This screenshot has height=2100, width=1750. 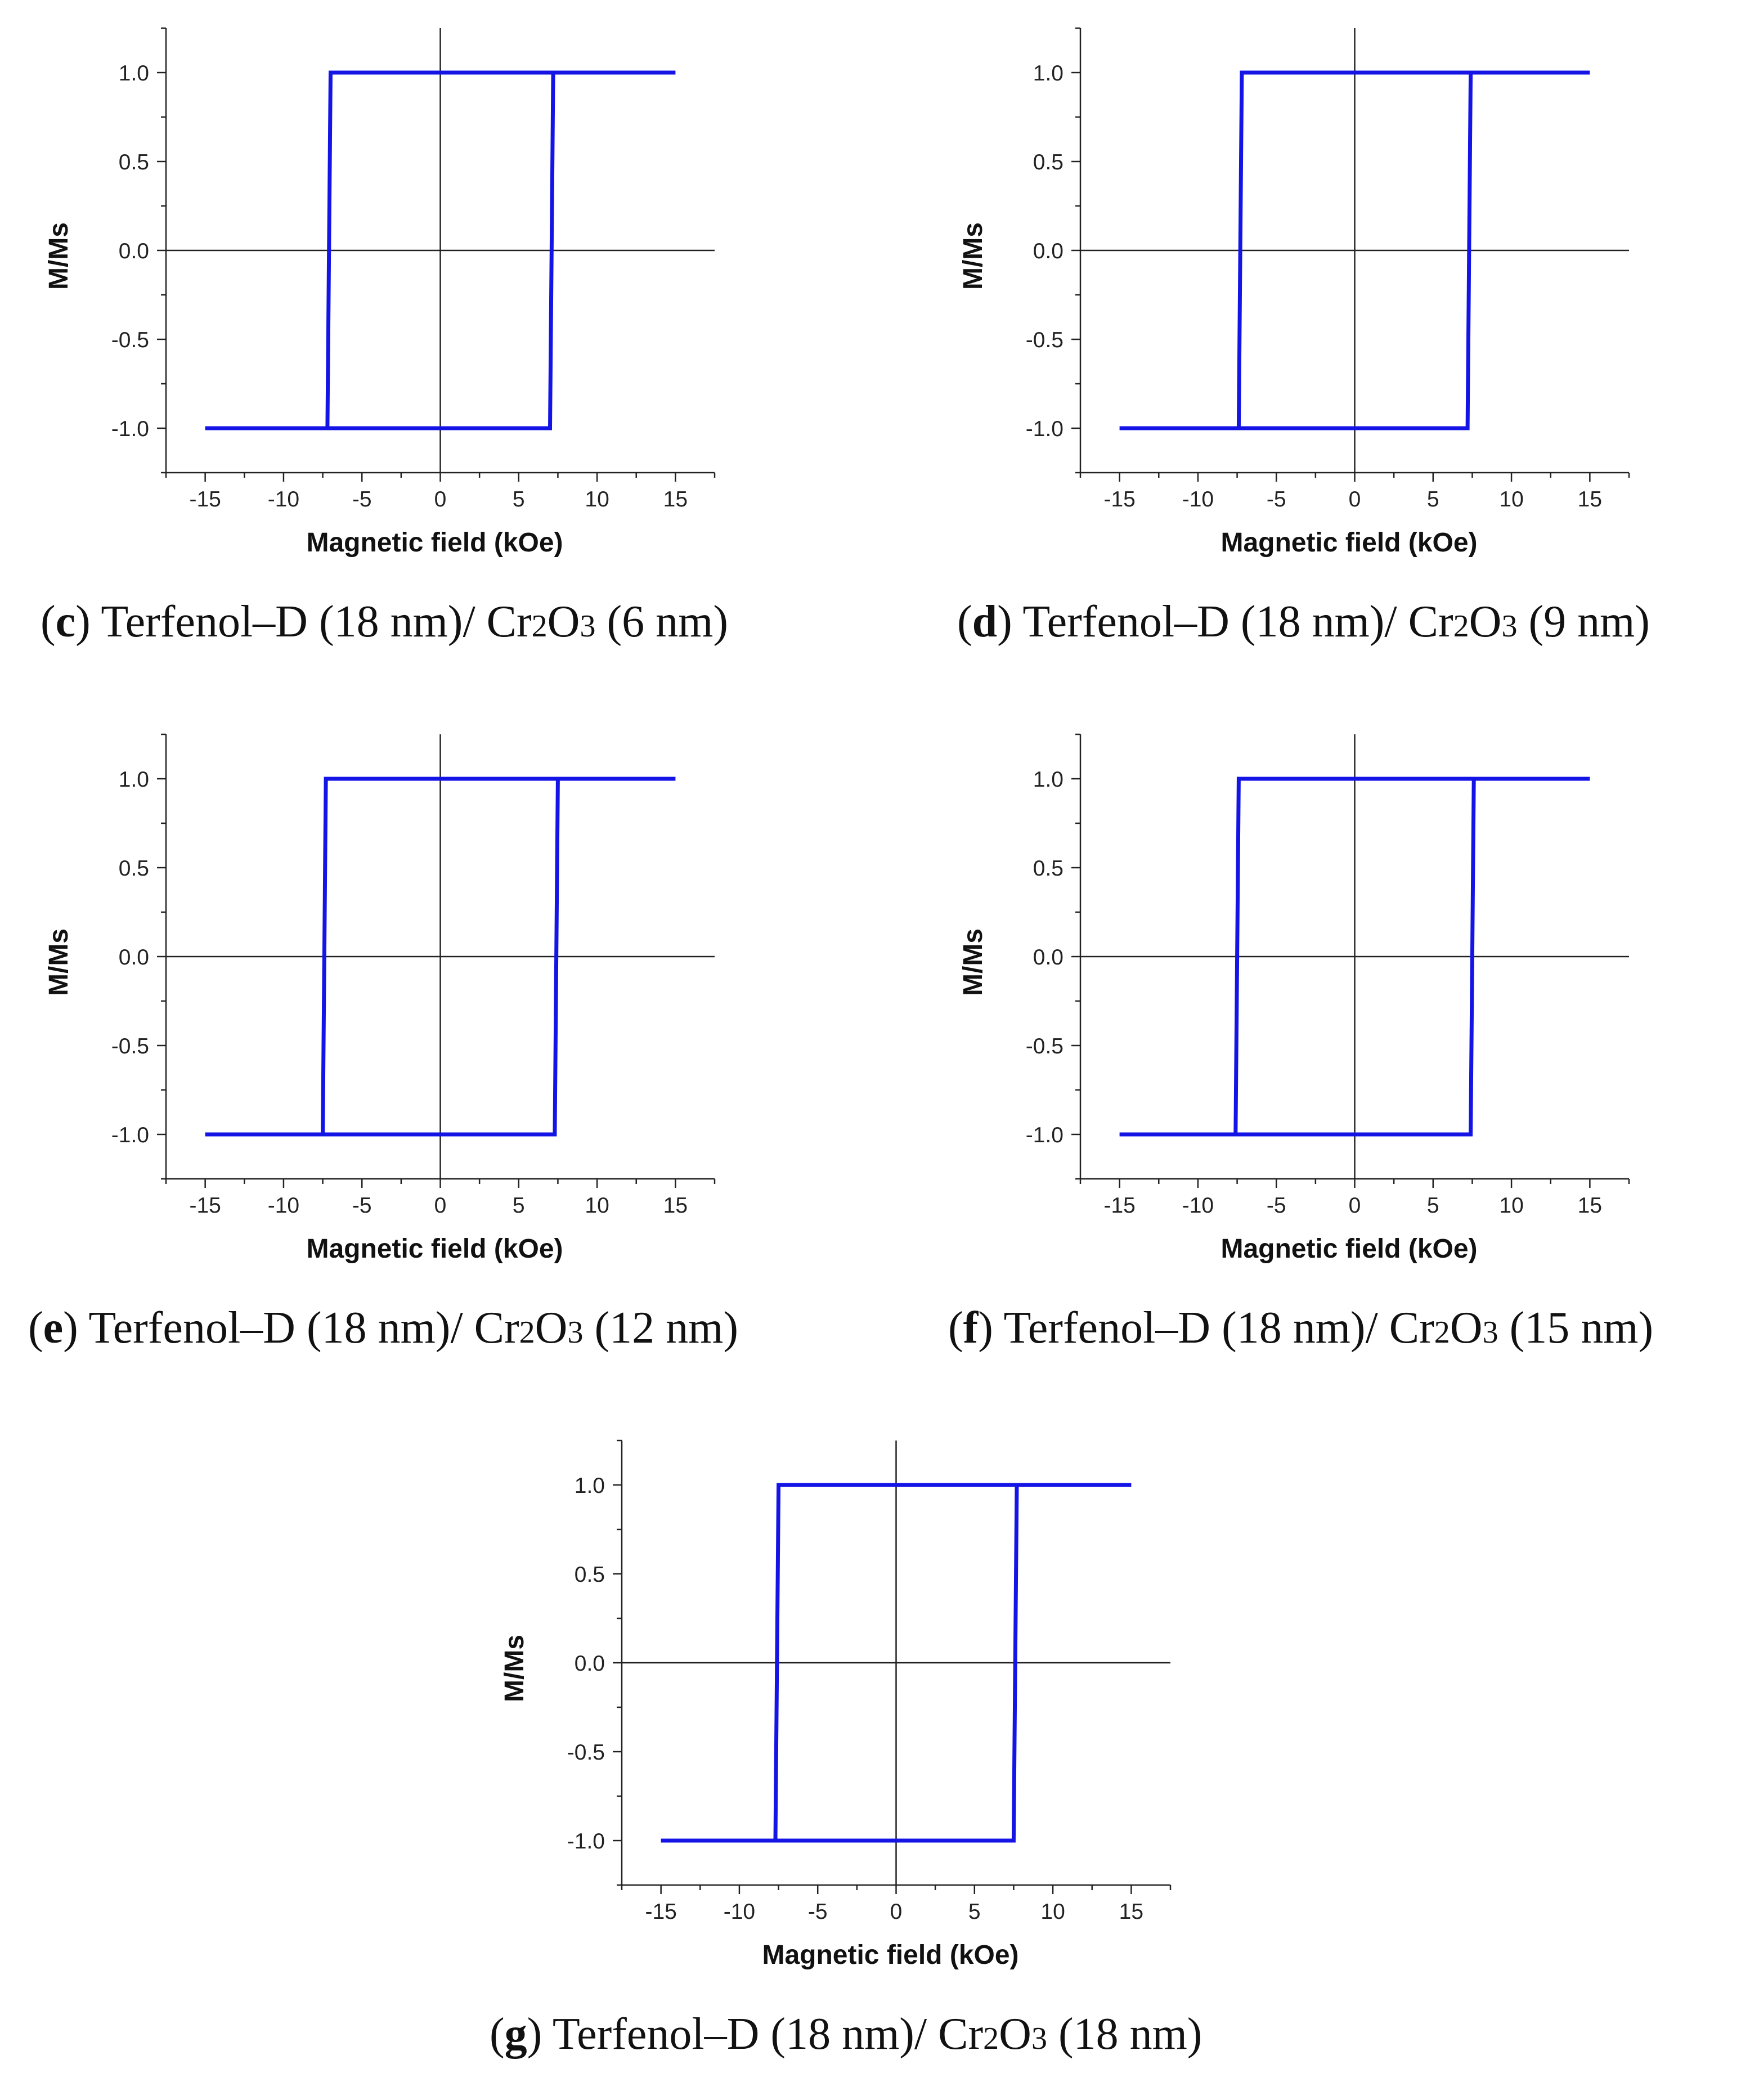 I want to click on caption-d: (d) Terfenol–D (18 nm)/ Cr2O3 (9 nm), so click(x=1304, y=622).